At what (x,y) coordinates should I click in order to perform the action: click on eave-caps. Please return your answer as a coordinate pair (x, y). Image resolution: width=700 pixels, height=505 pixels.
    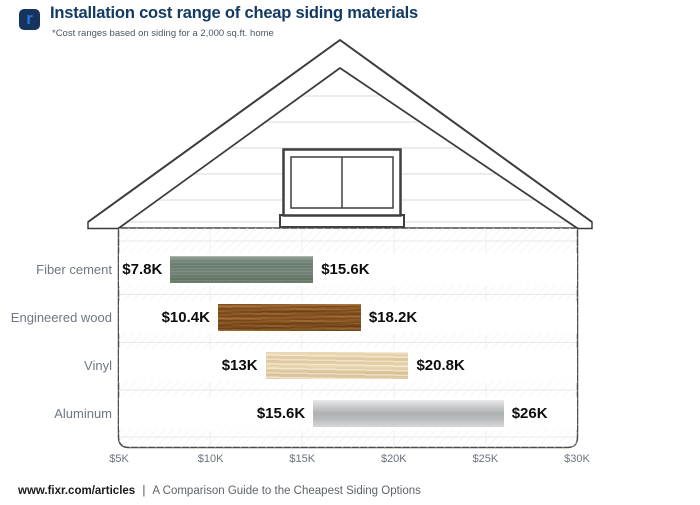
    Looking at the image, I should click on (340, 225).